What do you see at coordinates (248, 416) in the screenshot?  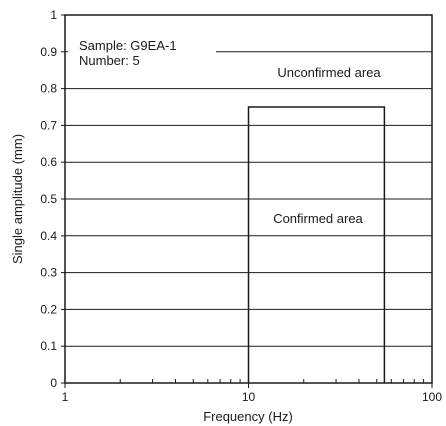 I see `x-axis-title: Frequency (Hz)` at bounding box center [248, 416].